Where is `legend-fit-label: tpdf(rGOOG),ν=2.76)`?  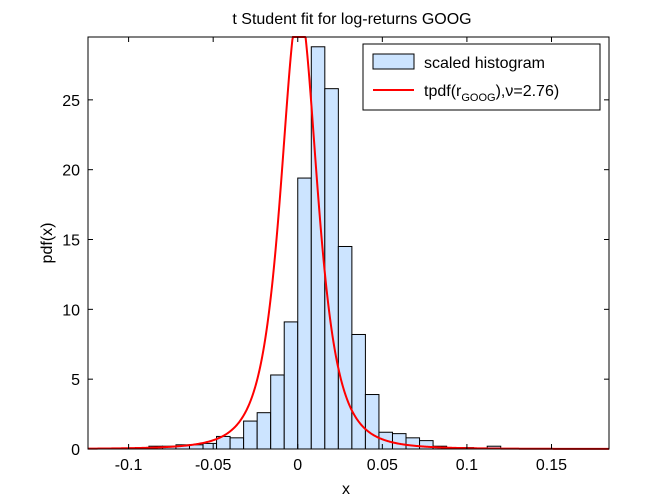 legend-fit-label: tpdf(rGOOG),ν=2.76) is located at coordinates (491, 93).